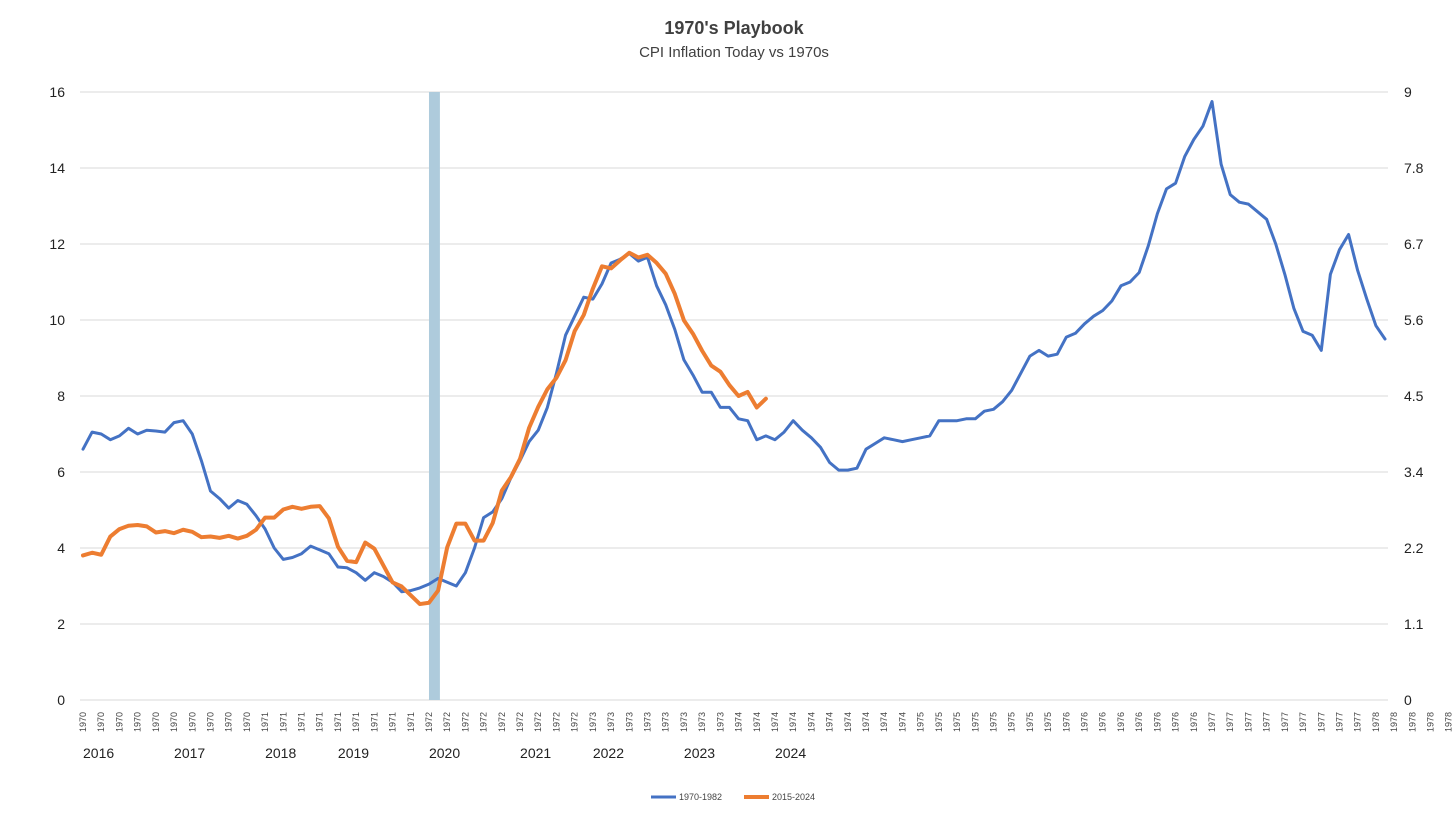 This screenshot has height=819, width=1456. Describe the element at coordinates (98, 753) in the screenshot. I see `secondary-x-label: 2016` at that location.